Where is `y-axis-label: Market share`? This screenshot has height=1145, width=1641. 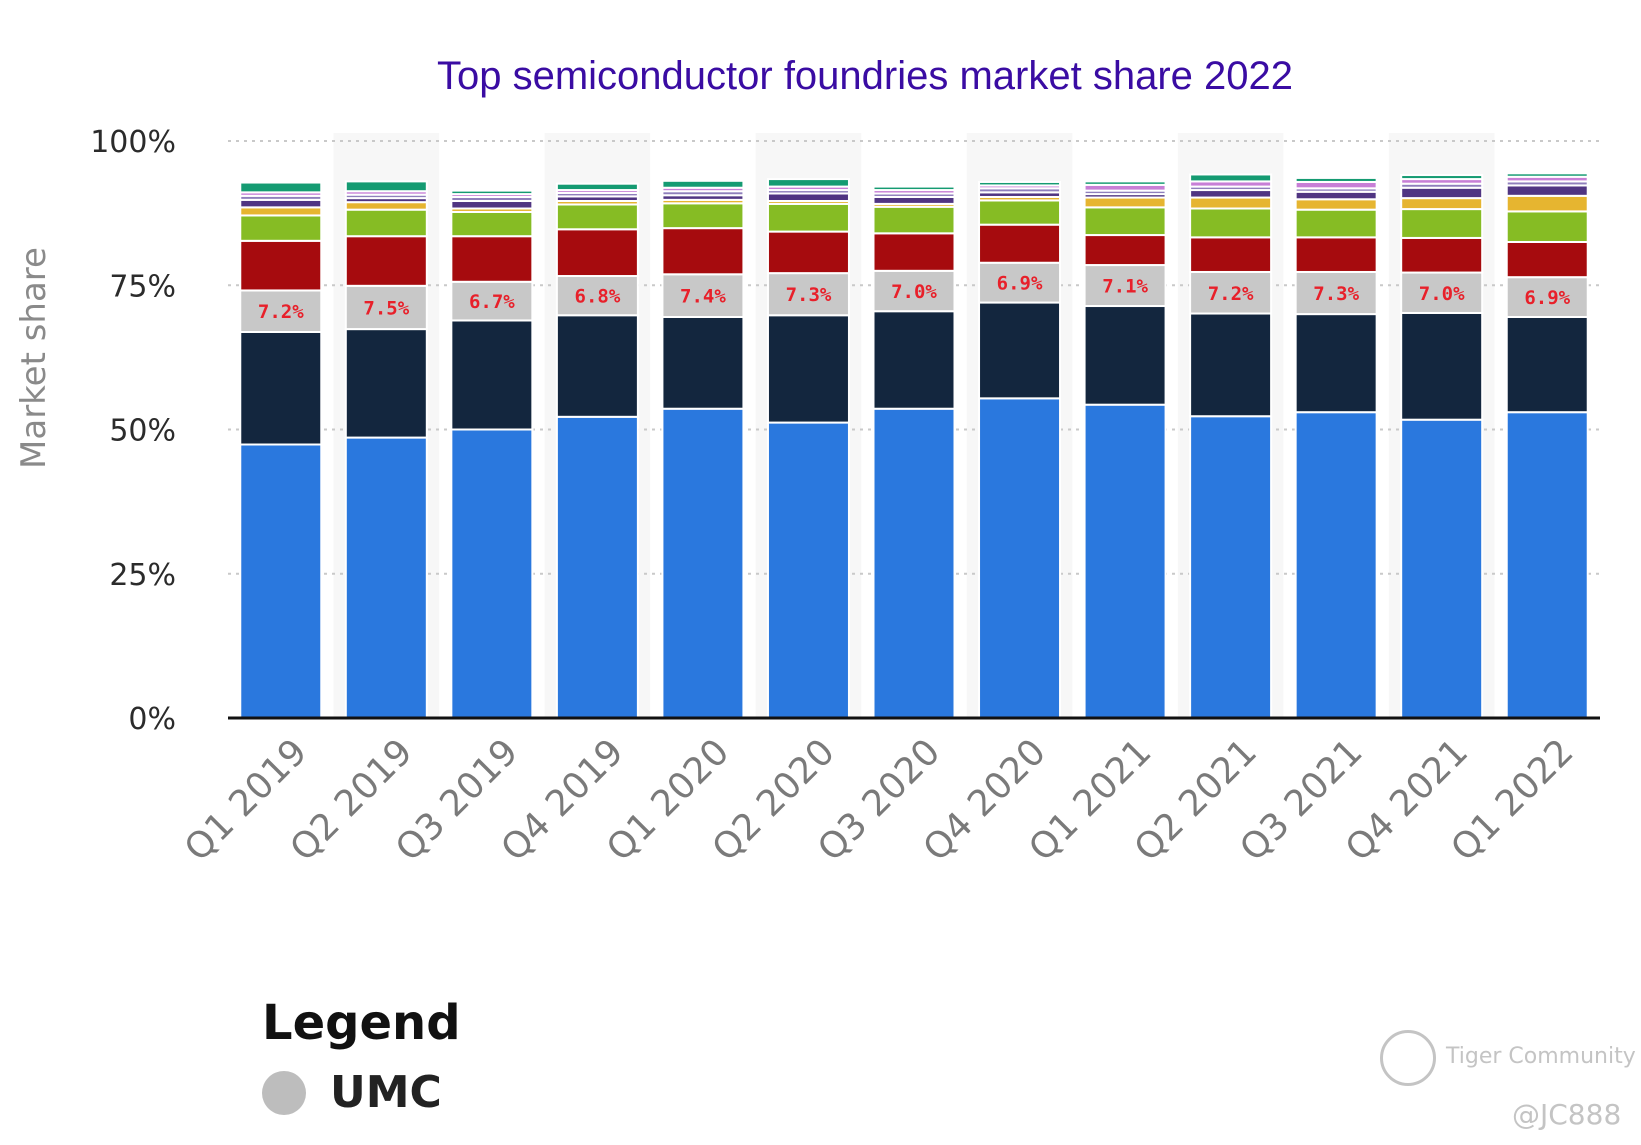 y-axis-label: Market share is located at coordinates (34, 358).